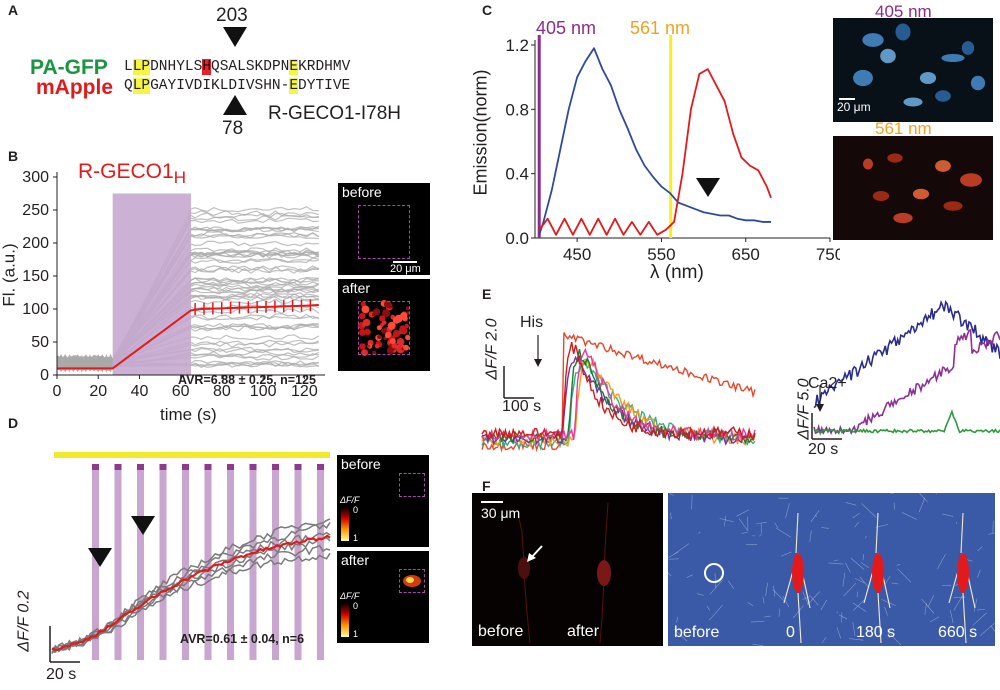 The height and width of the screenshot is (690, 1000). Describe the element at coordinates (35, 243) in the screenshot. I see `y-tick-label: 200` at that location.